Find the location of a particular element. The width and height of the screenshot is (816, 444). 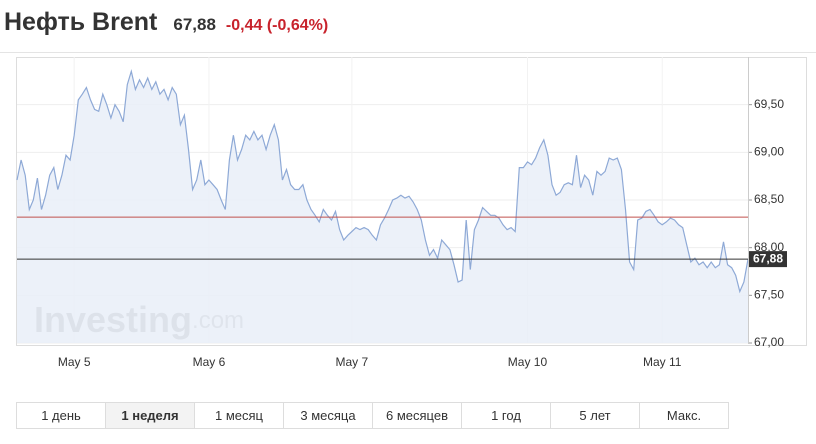

title: Нефть Brent is located at coordinates (81, 22).